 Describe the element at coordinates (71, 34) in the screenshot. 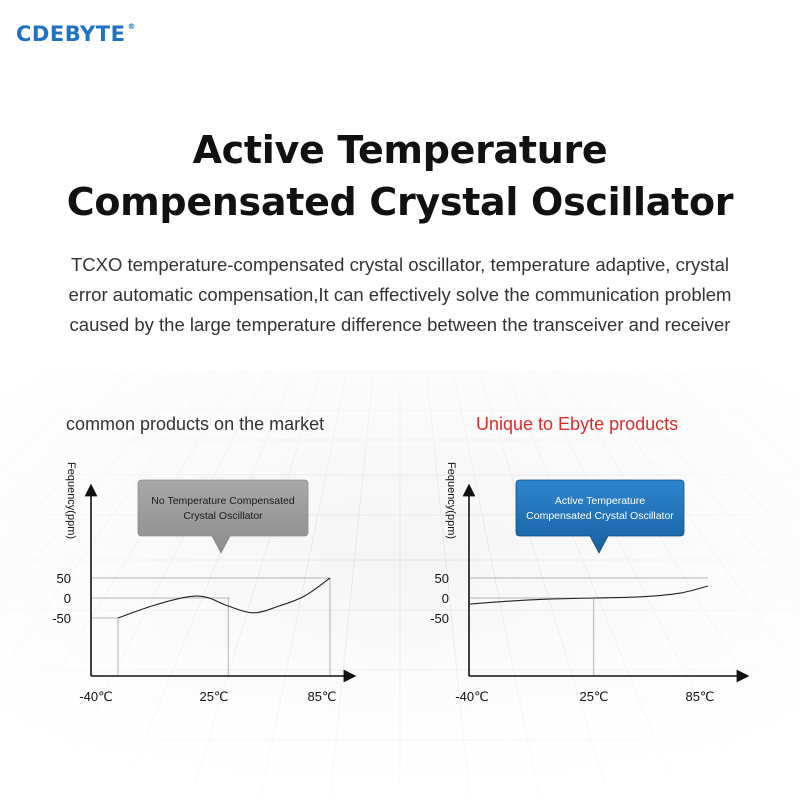

I see `brand-name: CDEBYTE` at that location.